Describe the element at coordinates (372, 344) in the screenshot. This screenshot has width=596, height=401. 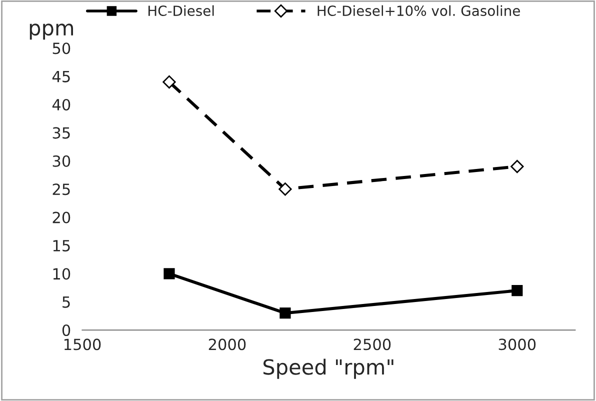
I see `x-tick-label: 2500` at that location.